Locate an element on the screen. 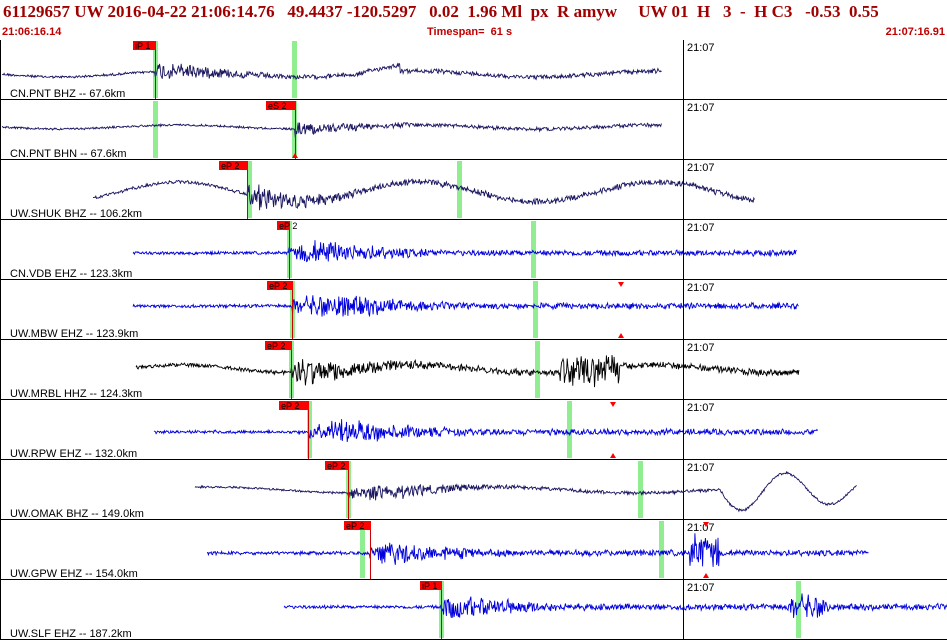 The width and height of the screenshot is (947, 640). timespan-label: Timespan= 61 s is located at coordinates (470, 32).